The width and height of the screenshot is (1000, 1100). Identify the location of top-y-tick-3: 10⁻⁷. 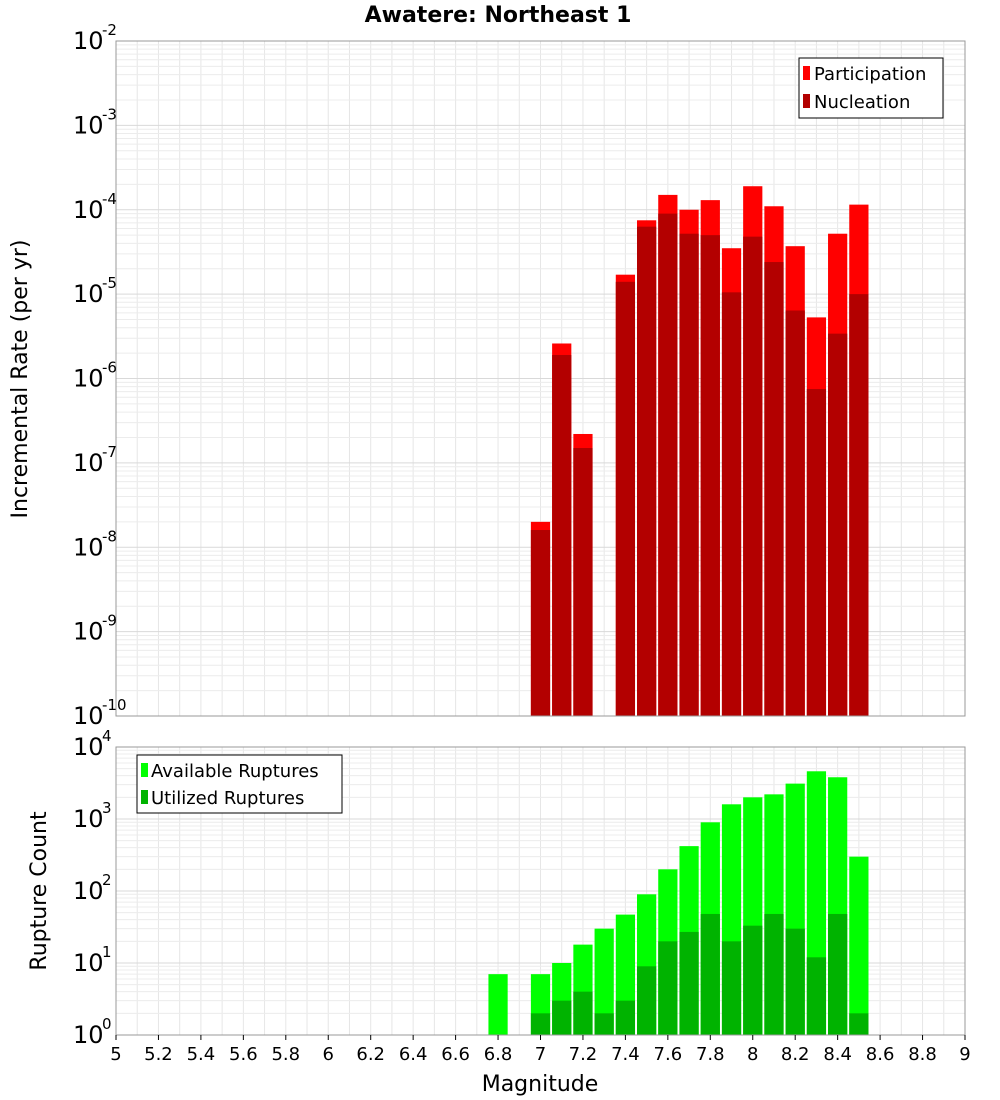
(95, 460).